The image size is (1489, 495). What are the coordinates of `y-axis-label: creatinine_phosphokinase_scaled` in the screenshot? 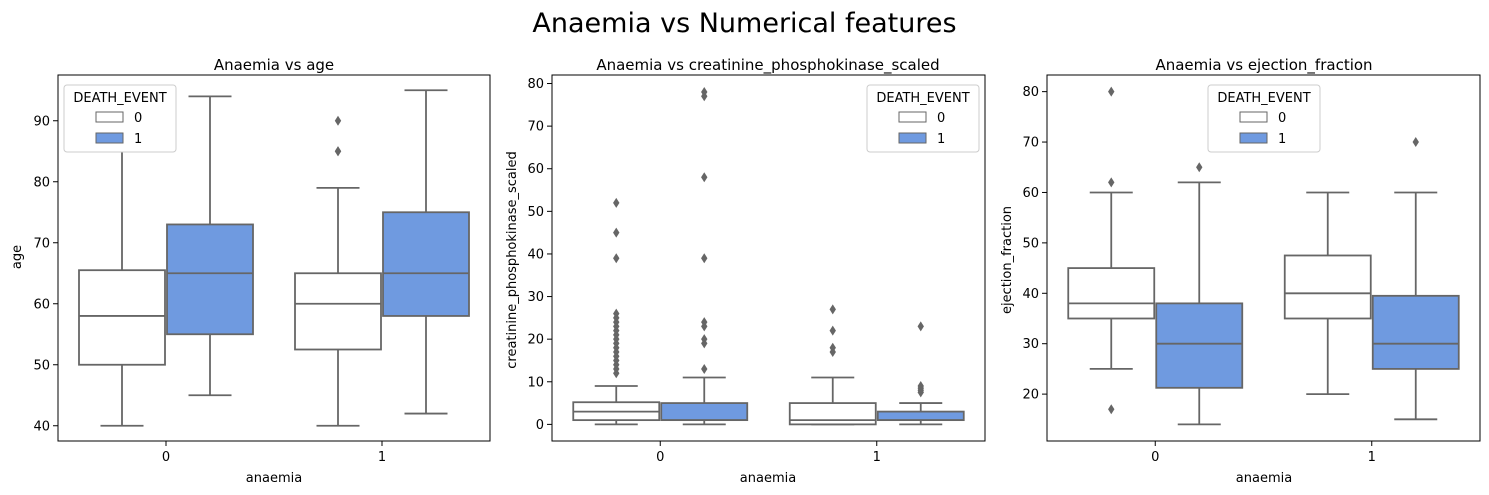 It's located at (512, 260).